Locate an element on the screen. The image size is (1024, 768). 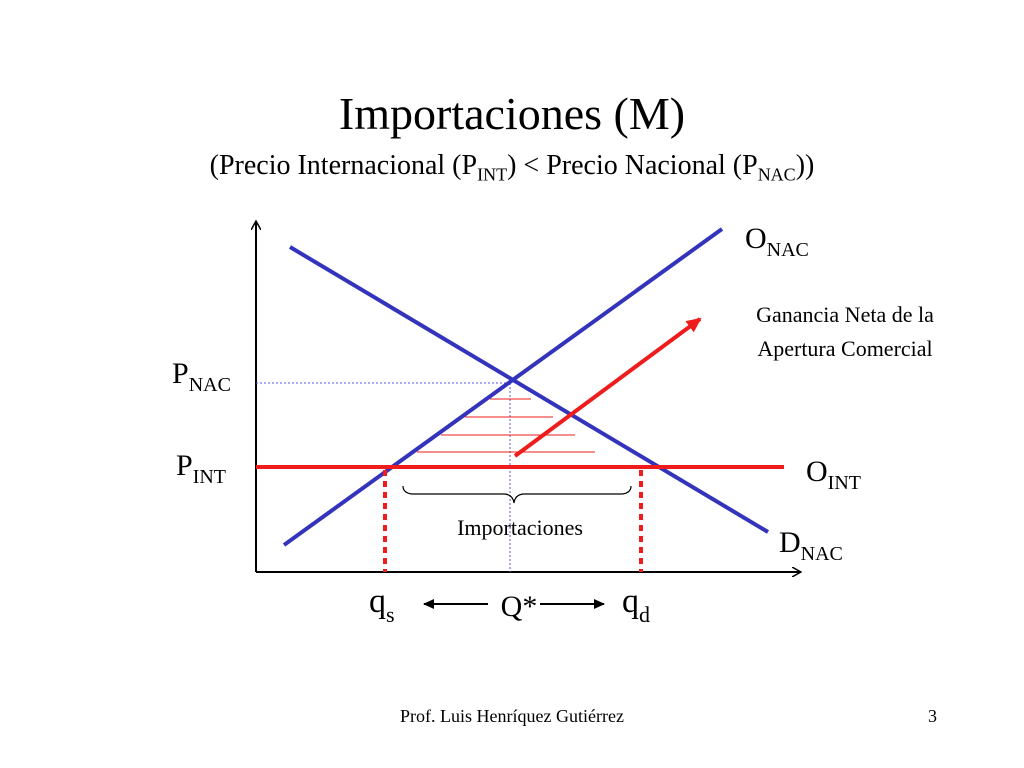
label-q-s: qs is located at coordinates (382, 605).